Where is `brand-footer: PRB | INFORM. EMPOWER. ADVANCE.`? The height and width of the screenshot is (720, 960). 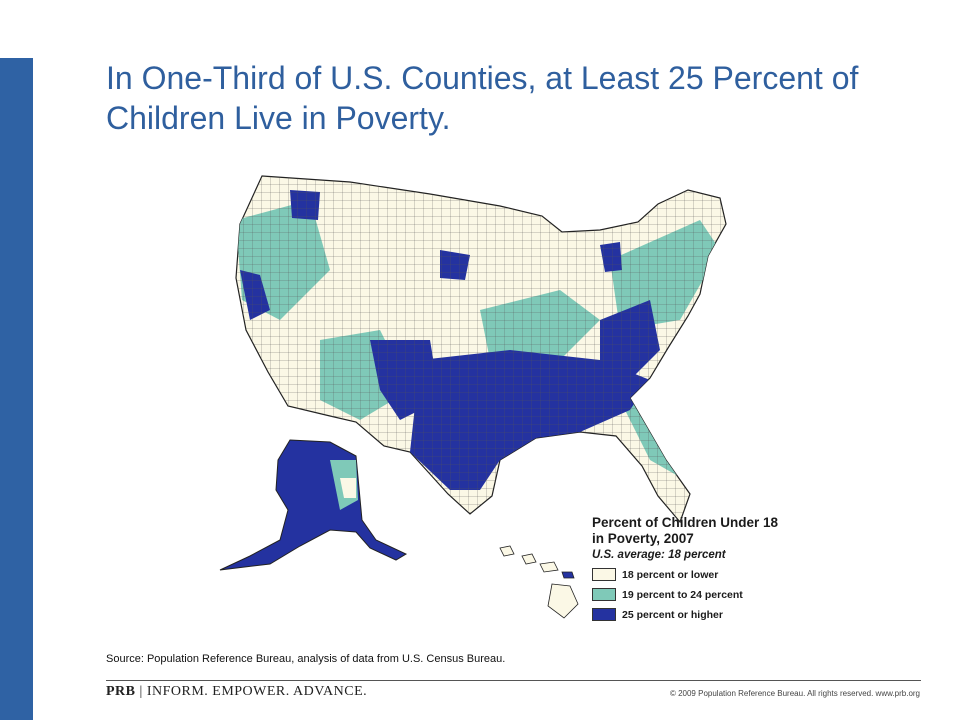 brand-footer: PRB | INFORM. EMPOWER. ADVANCE. is located at coordinates (236, 692).